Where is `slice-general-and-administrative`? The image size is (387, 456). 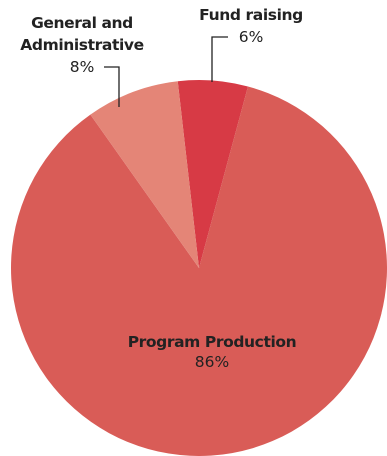 slice-general-and-administrative is located at coordinates (144, 175).